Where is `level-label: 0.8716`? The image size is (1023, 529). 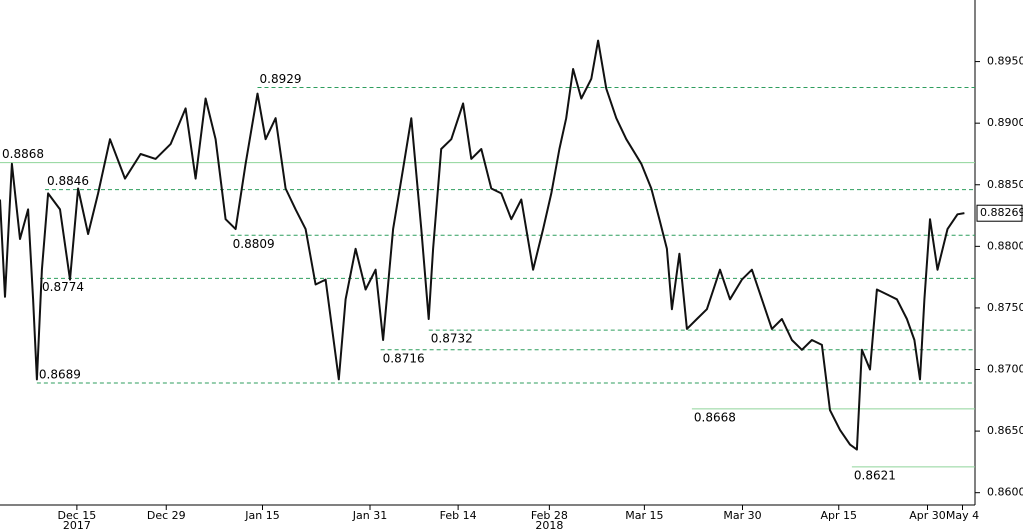
level-label: 0.8716 is located at coordinates (404, 358).